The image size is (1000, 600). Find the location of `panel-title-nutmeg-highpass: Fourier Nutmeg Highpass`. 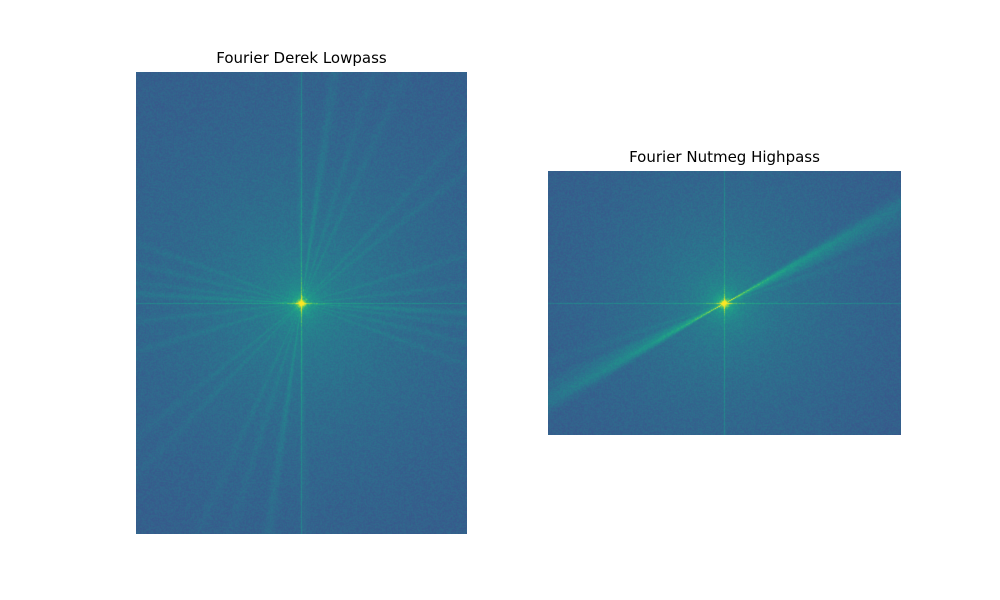

panel-title-nutmeg-highpass: Fourier Nutmeg Highpass is located at coordinates (724, 157).